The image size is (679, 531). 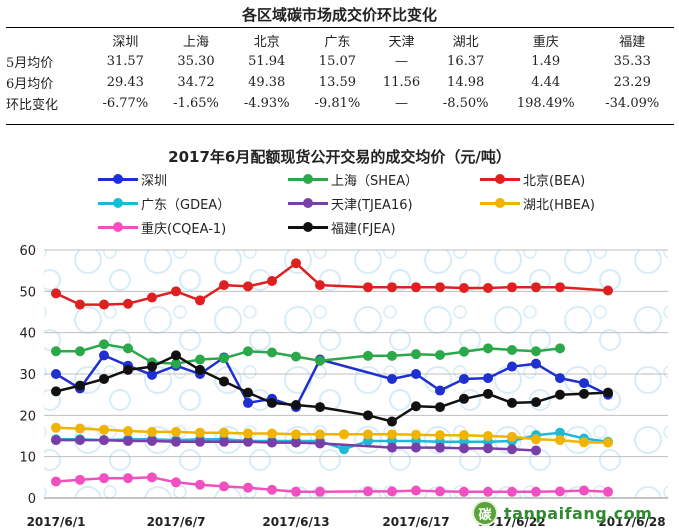 I want to click on y-tick-label: 50, so click(x=27, y=292).